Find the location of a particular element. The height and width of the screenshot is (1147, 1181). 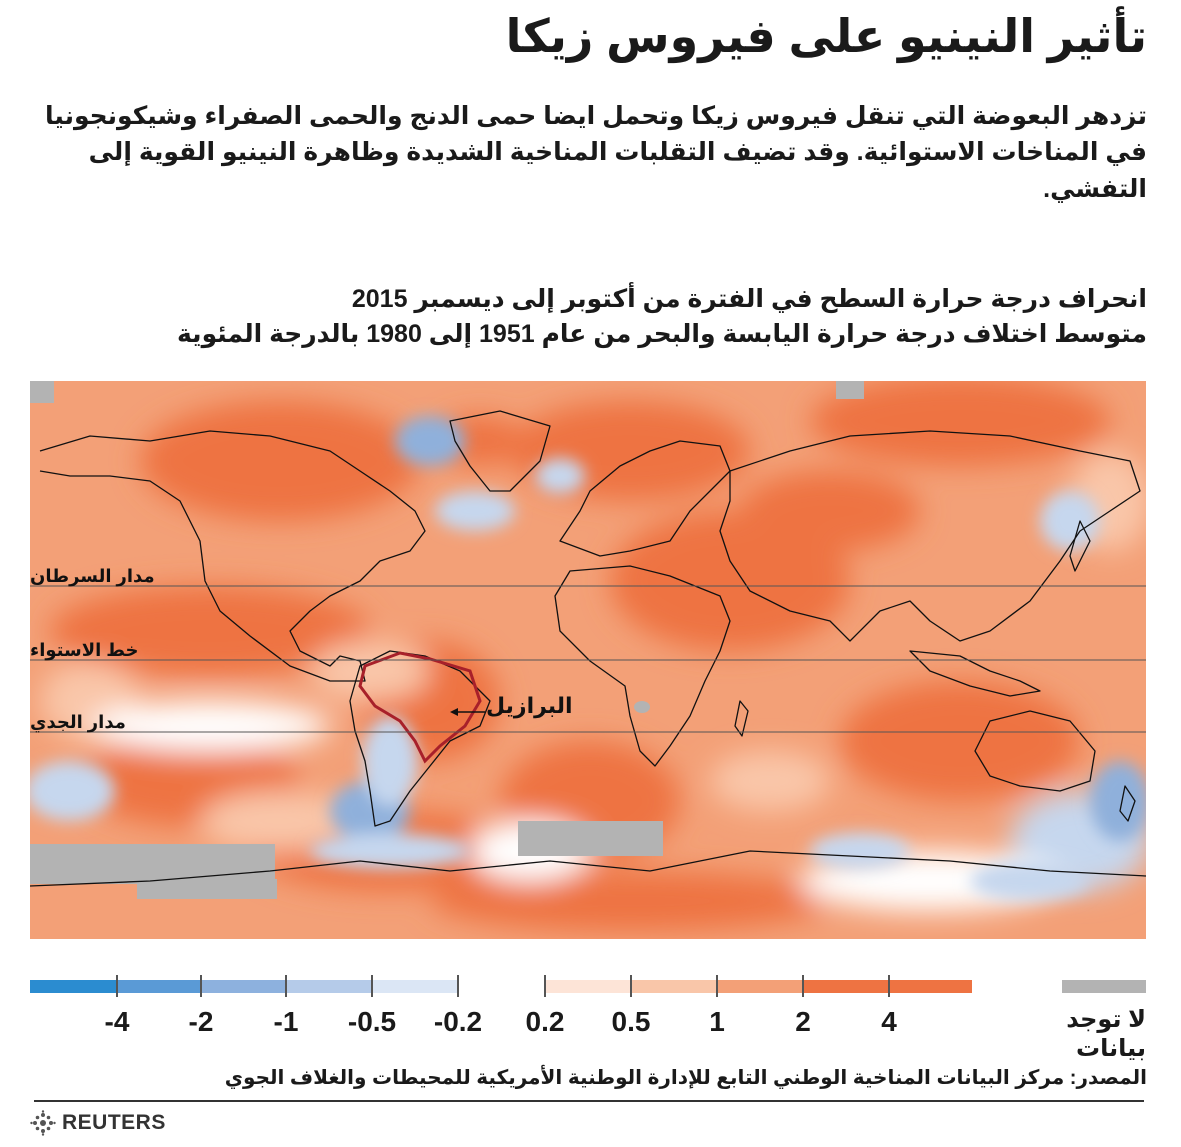

color-legend: -4 -2 -1 -0.5 -0.2 0.2 0.5 1 2 4 لا توجد بيانات is located at coordinates (590, 1016).